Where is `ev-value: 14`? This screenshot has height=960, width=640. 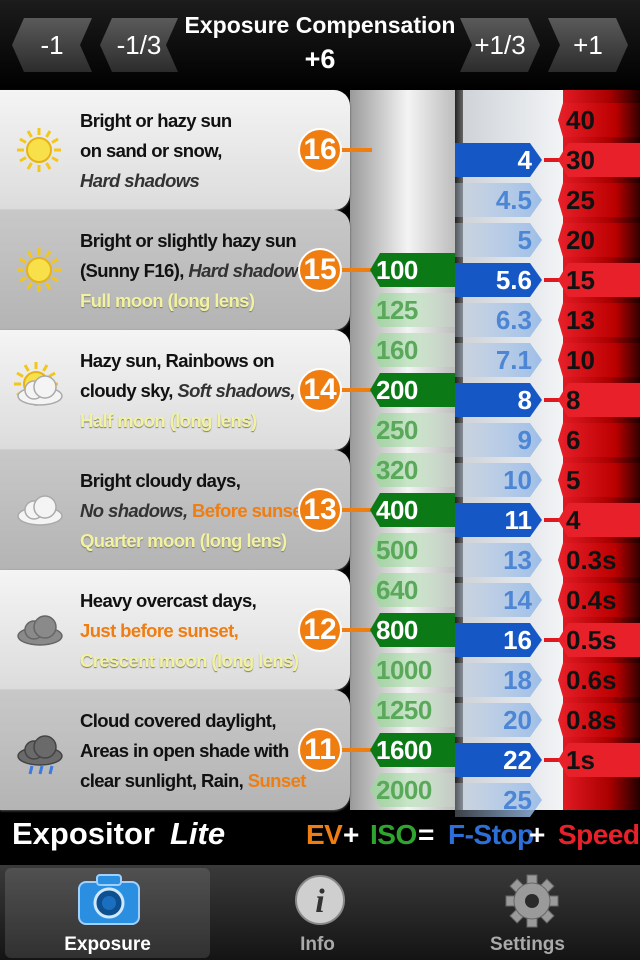 ev-value: 14 is located at coordinates (320, 389).